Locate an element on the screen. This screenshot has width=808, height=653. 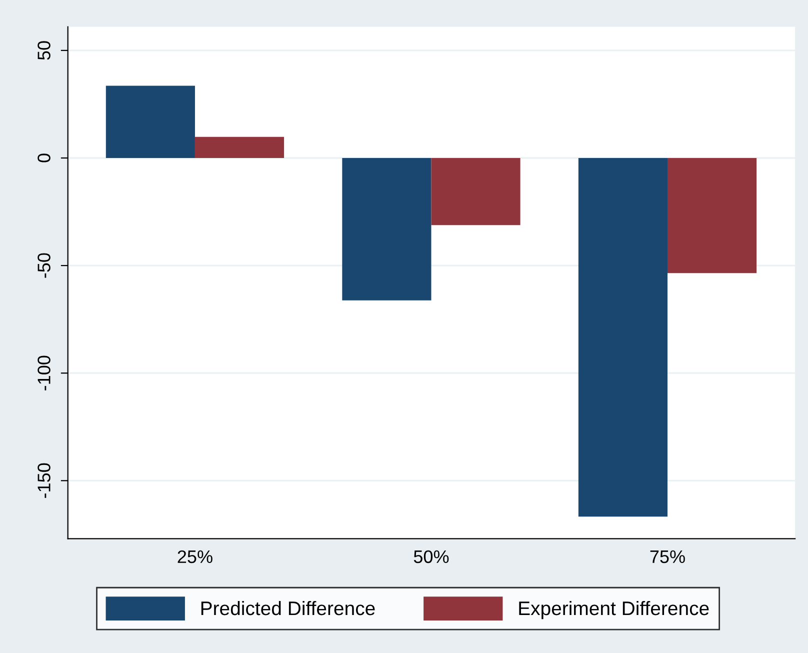
y-tick-label: -50 is located at coordinates (44, 265).